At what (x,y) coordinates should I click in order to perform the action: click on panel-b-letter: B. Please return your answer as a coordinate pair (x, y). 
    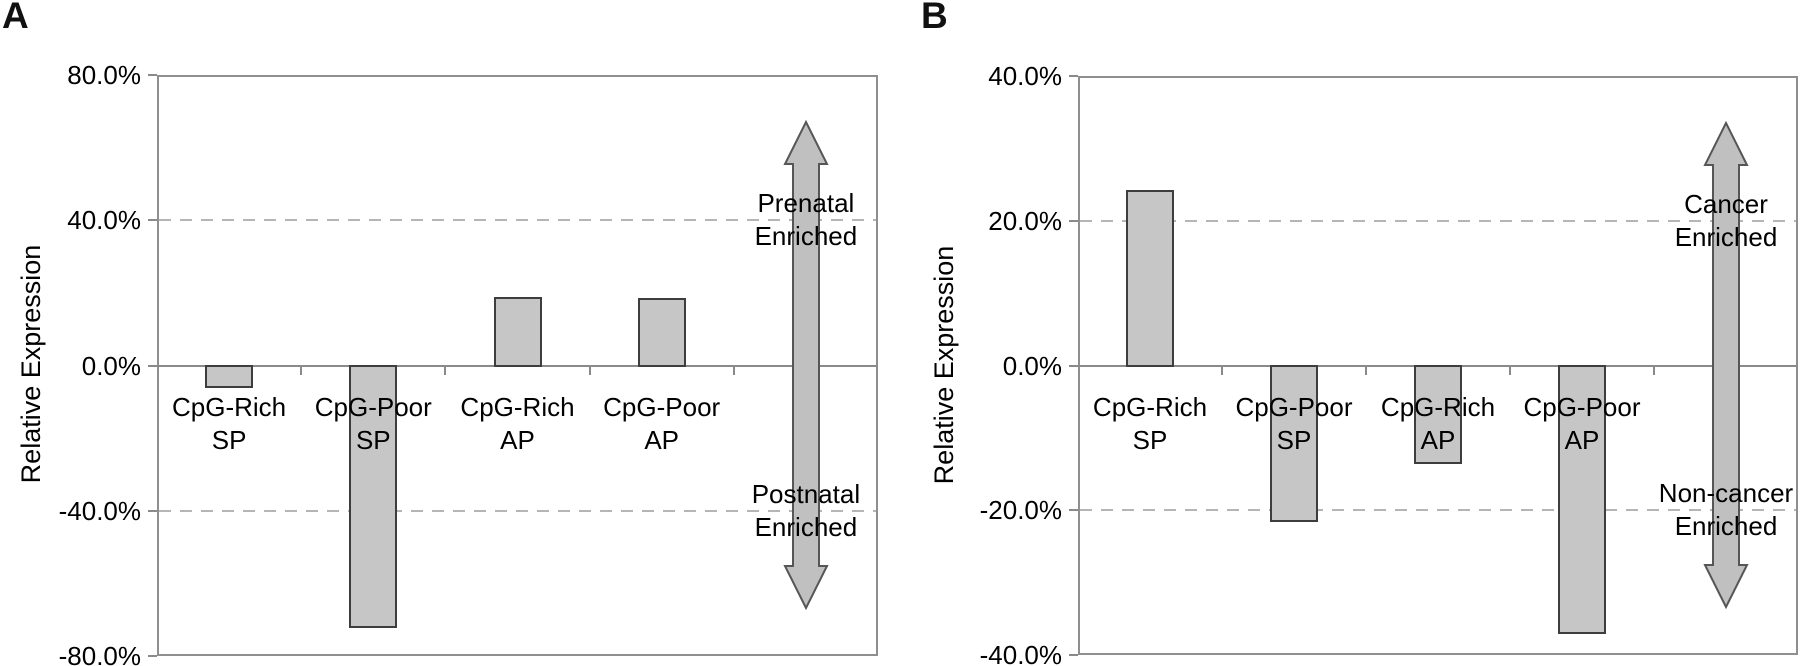
    Looking at the image, I should click on (934, 18).